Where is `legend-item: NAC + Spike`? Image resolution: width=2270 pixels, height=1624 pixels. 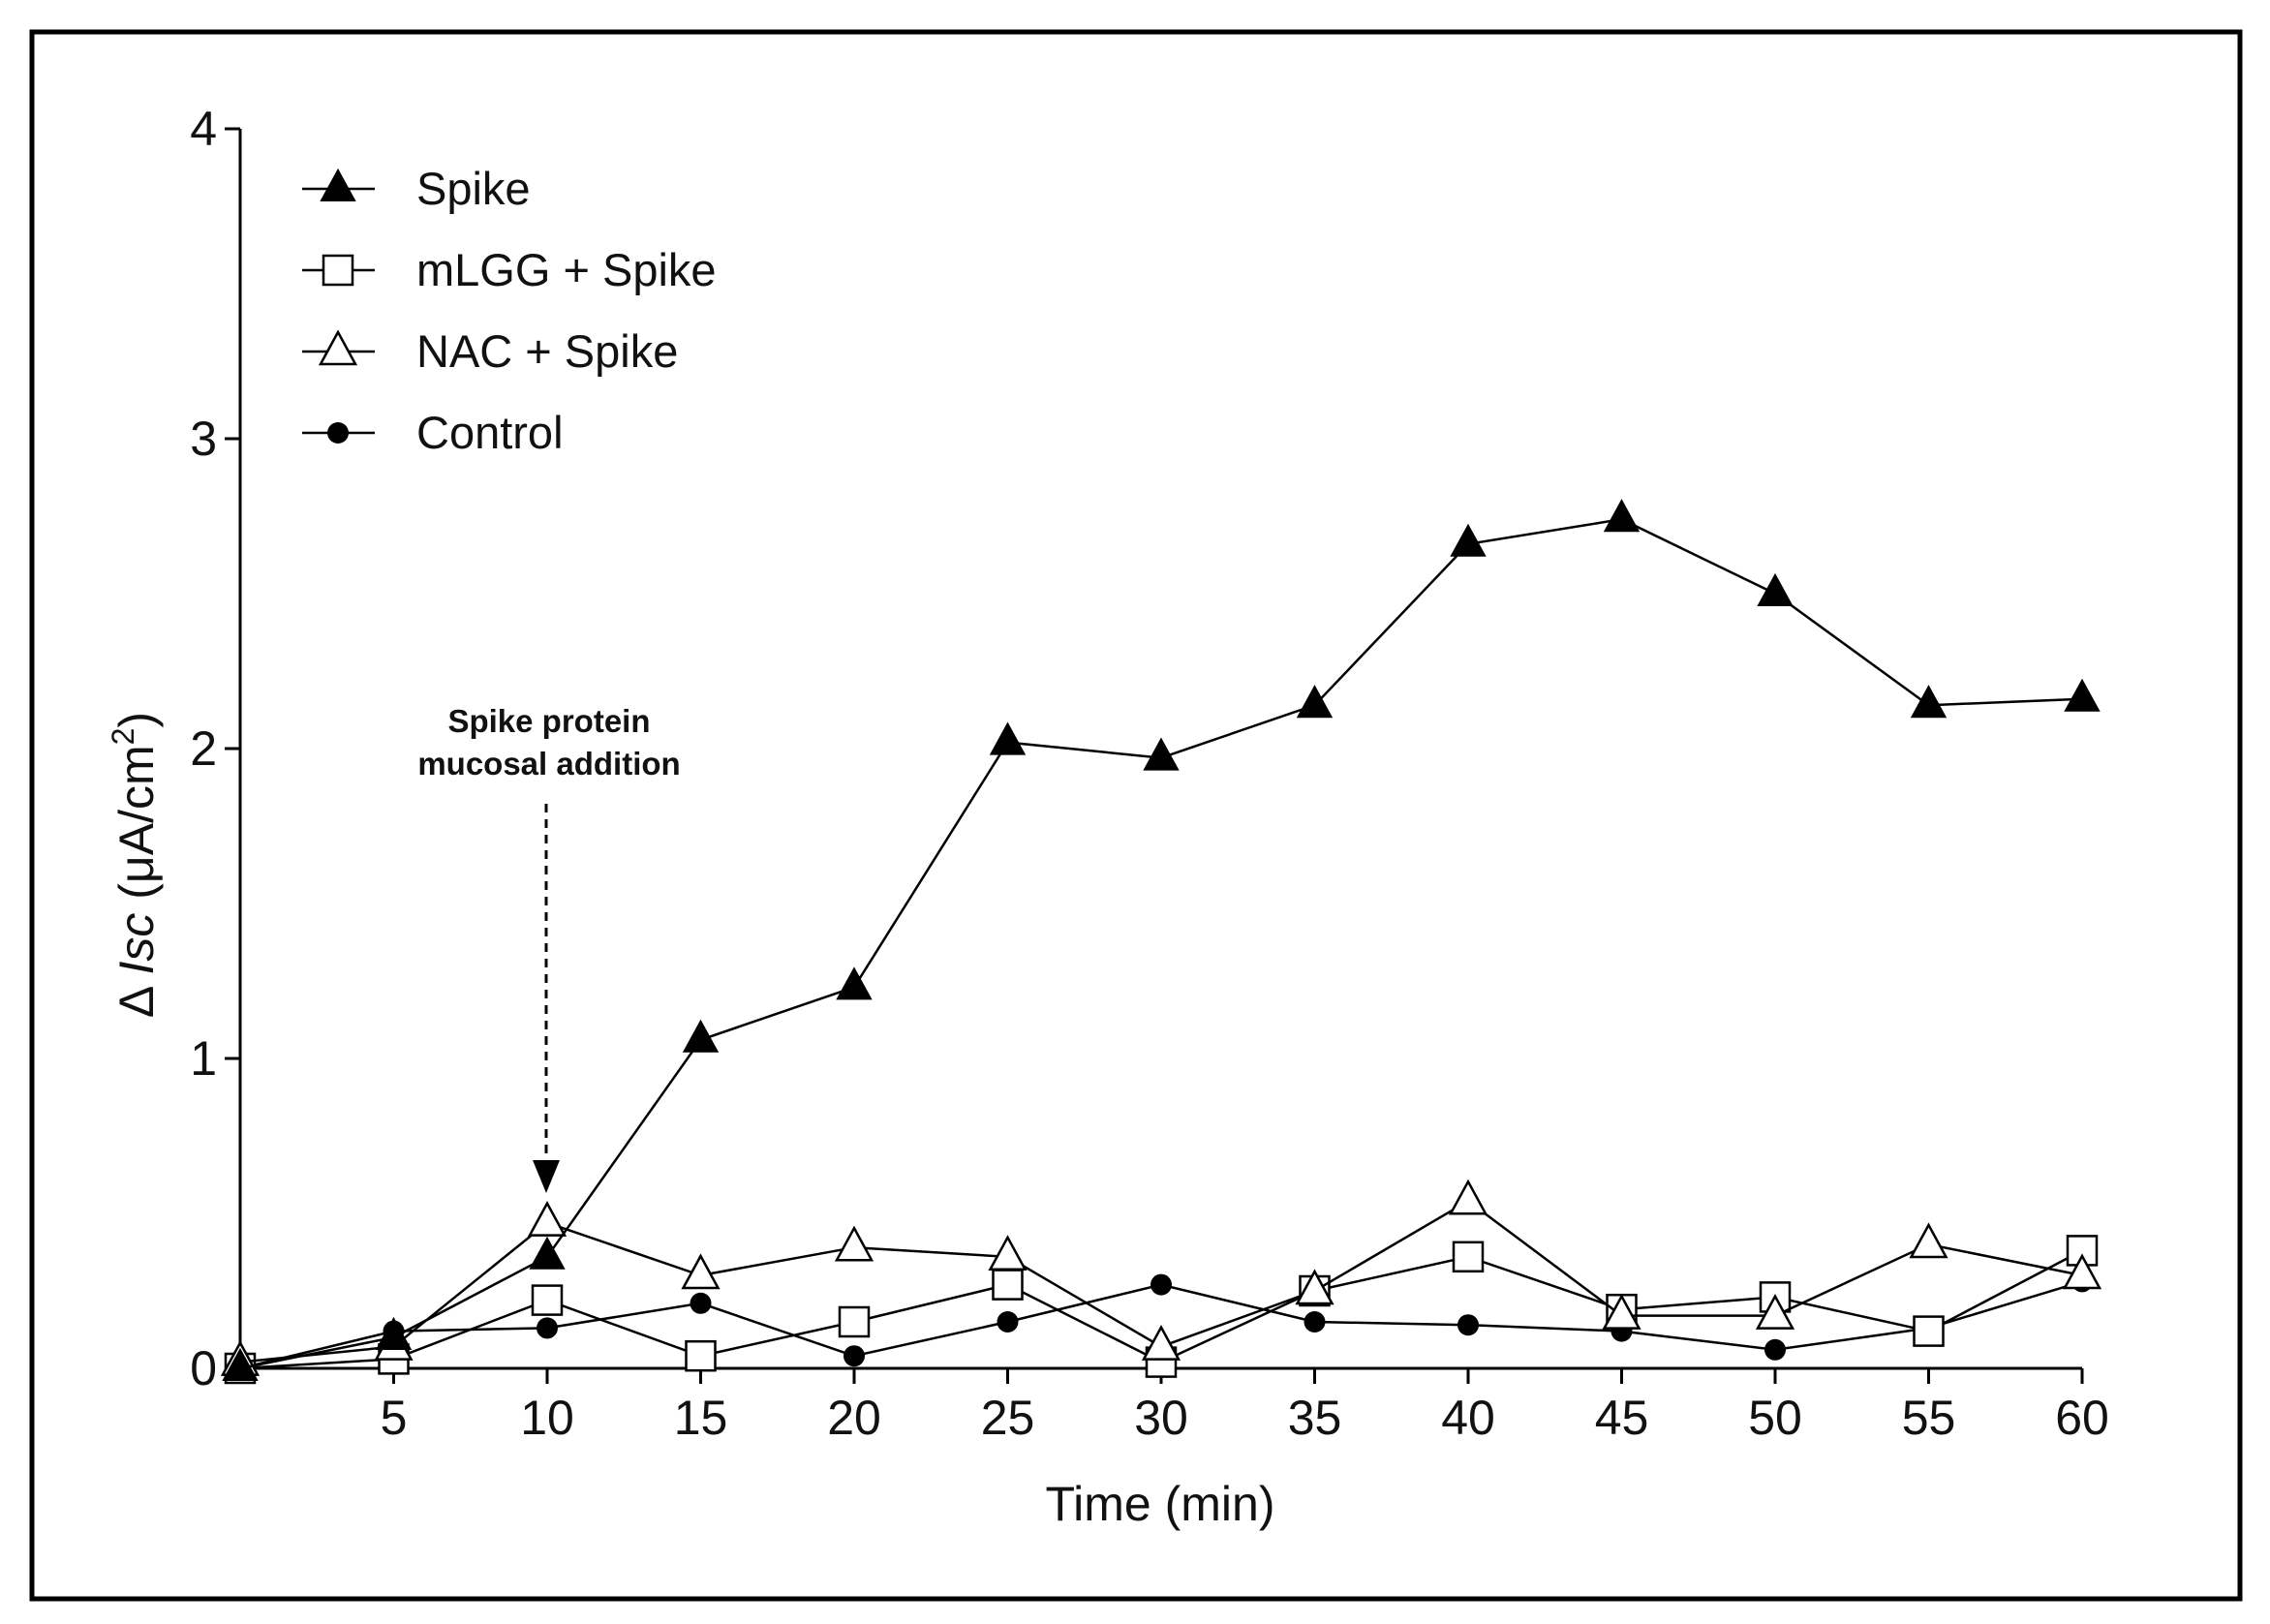 legend-item: NAC + Spike is located at coordinates (490, 351).